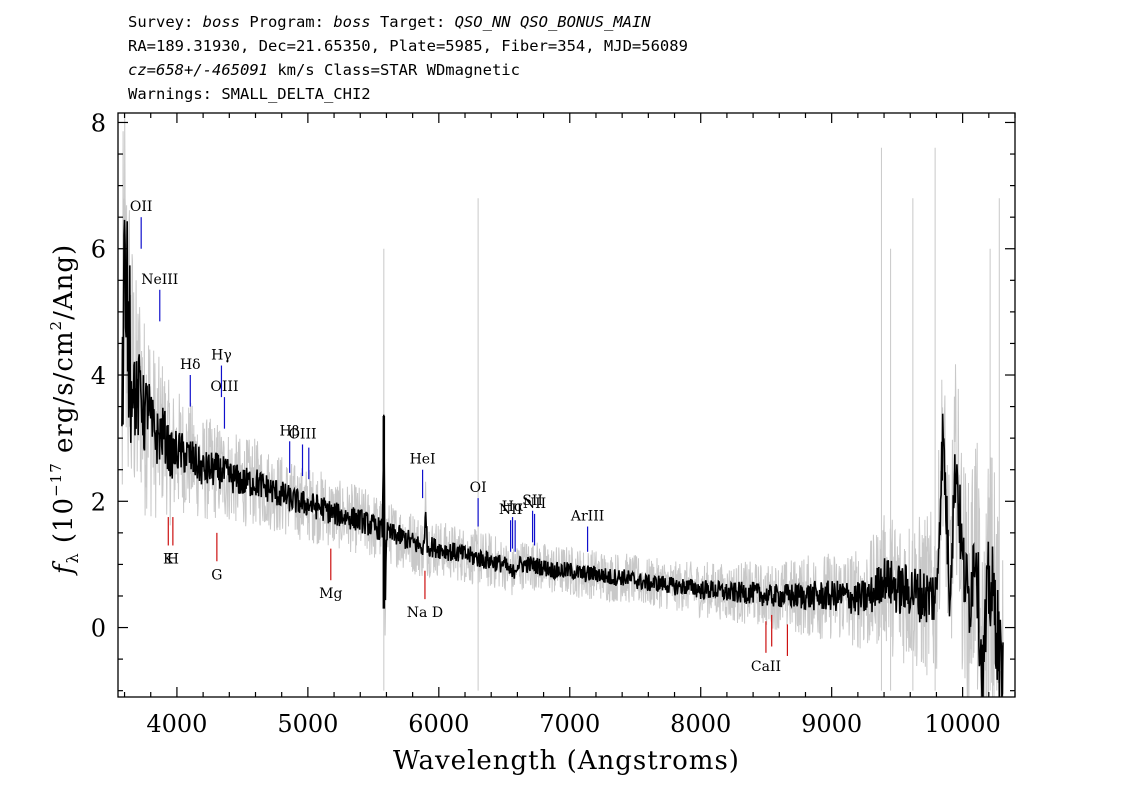  What do you see at coordinates (286, 22) in the screenshot?
I see `program-label: Program:` at bounding box center [286, 22].